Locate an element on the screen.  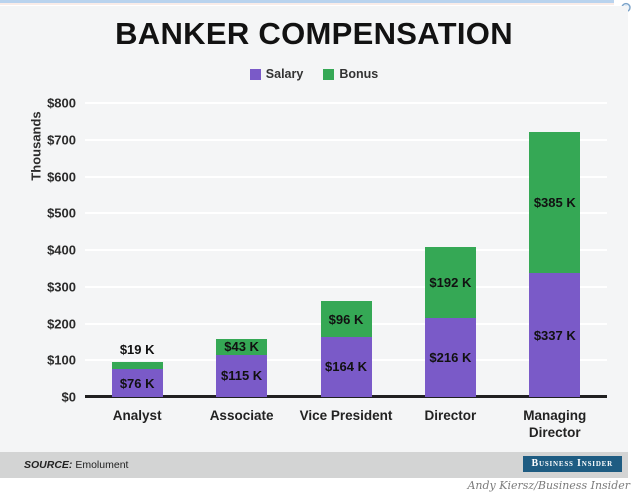
source-bar: SOURCE: Emolument Business Insider is located at coordinates (314, 465).